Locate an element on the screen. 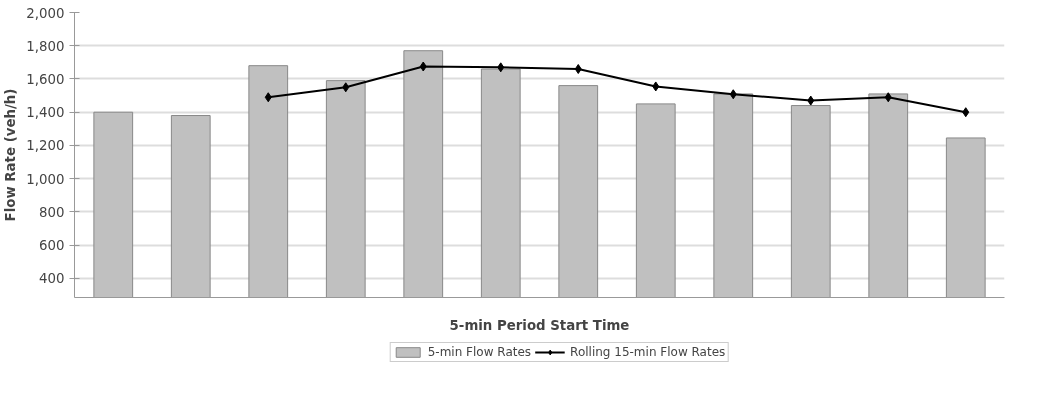 Image resolution: width=1062 pixels, height=417 pixels. y-axis-title: Flow Rate (veh/h) is located at coordinates (11, 155).